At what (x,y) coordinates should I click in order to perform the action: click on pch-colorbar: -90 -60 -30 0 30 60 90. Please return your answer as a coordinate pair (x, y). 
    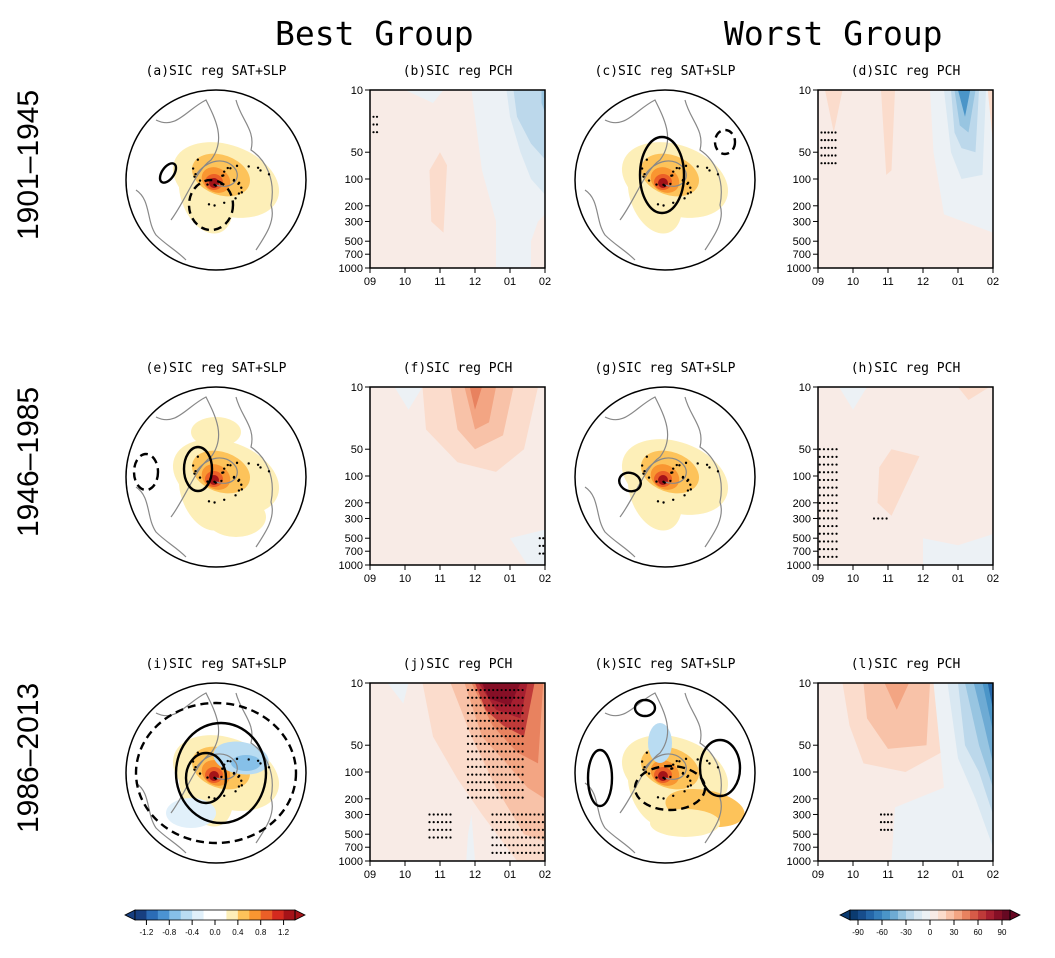
    Looking at the image, I should click on (930, 923).